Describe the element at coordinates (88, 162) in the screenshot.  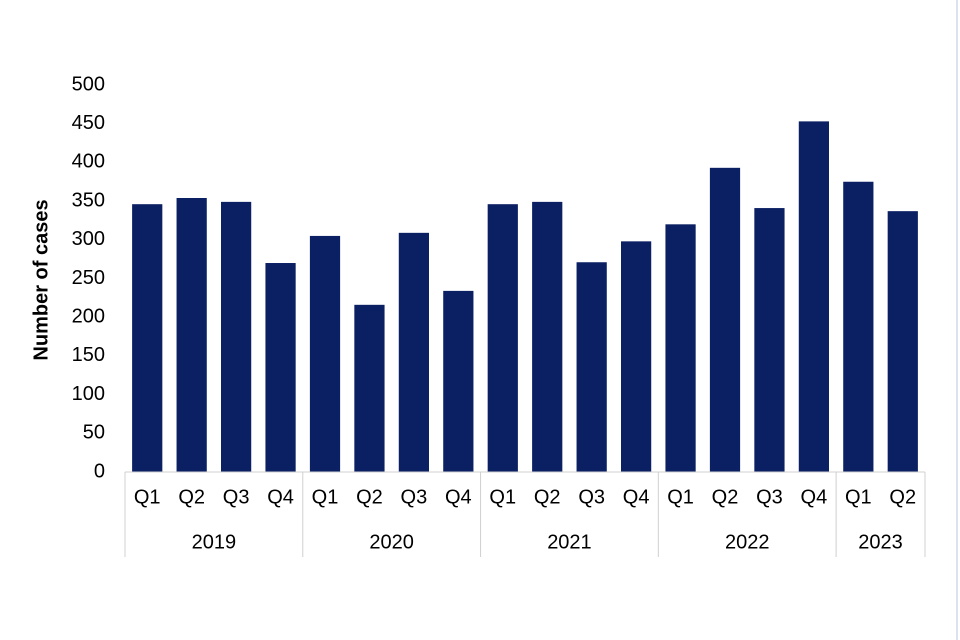
I see `y-tick-label: 400` at that location.